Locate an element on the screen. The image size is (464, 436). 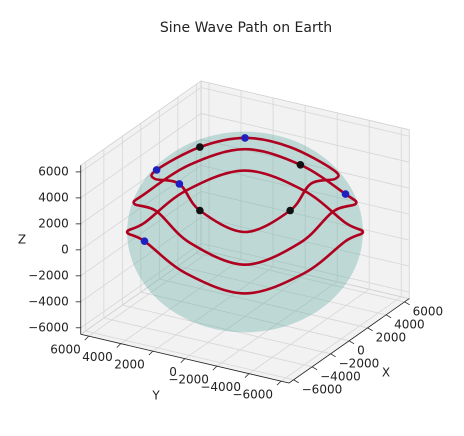
z-tick-label: −6000 is located at coordinates (48, 327).